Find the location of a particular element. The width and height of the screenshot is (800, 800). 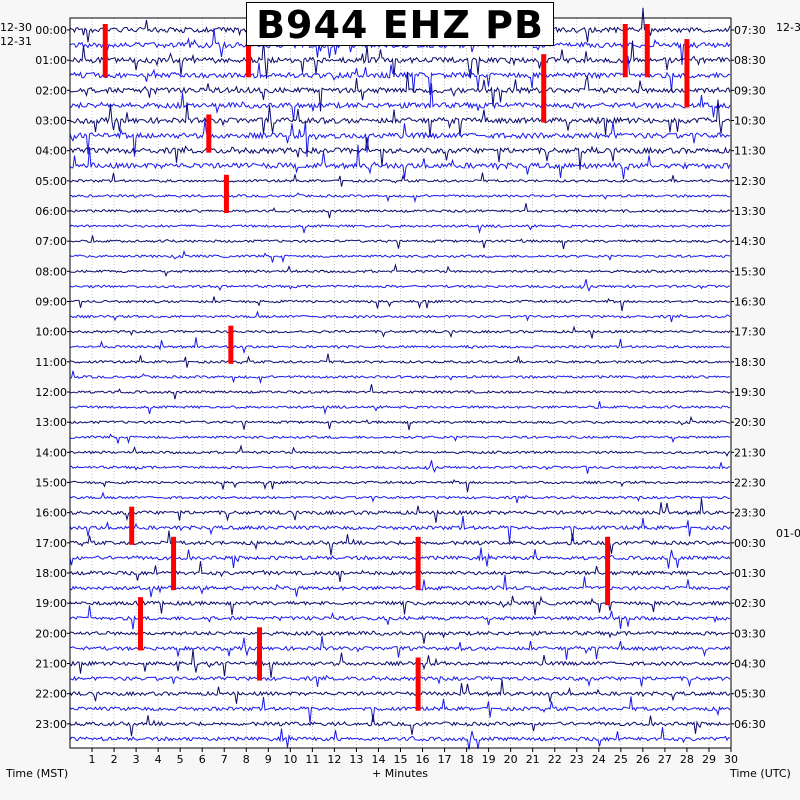

right-time-label: 16:30 is located at coordinates (750, 302).